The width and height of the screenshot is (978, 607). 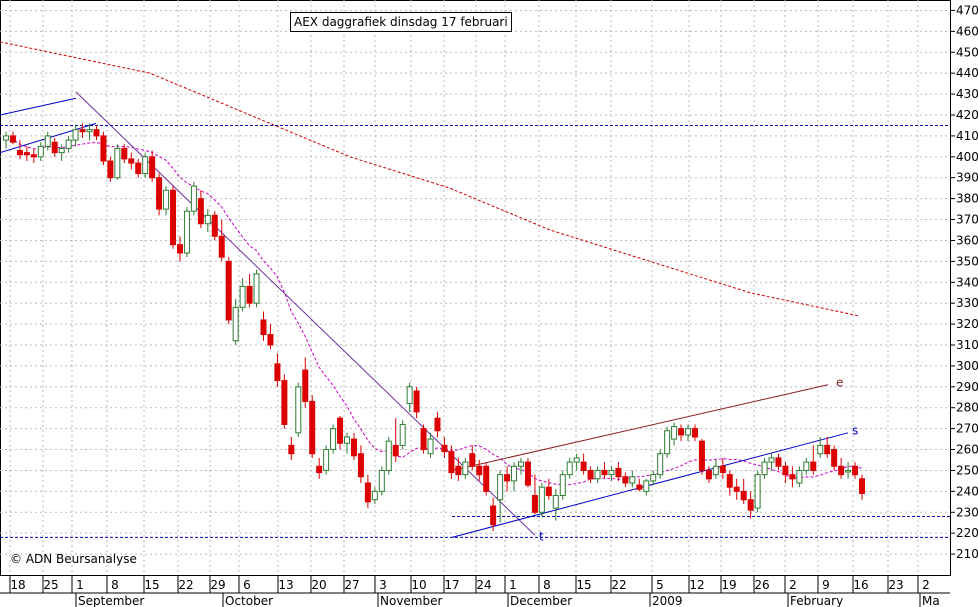 I want to click on trendline-upper-left, so click(x=38, y=106).